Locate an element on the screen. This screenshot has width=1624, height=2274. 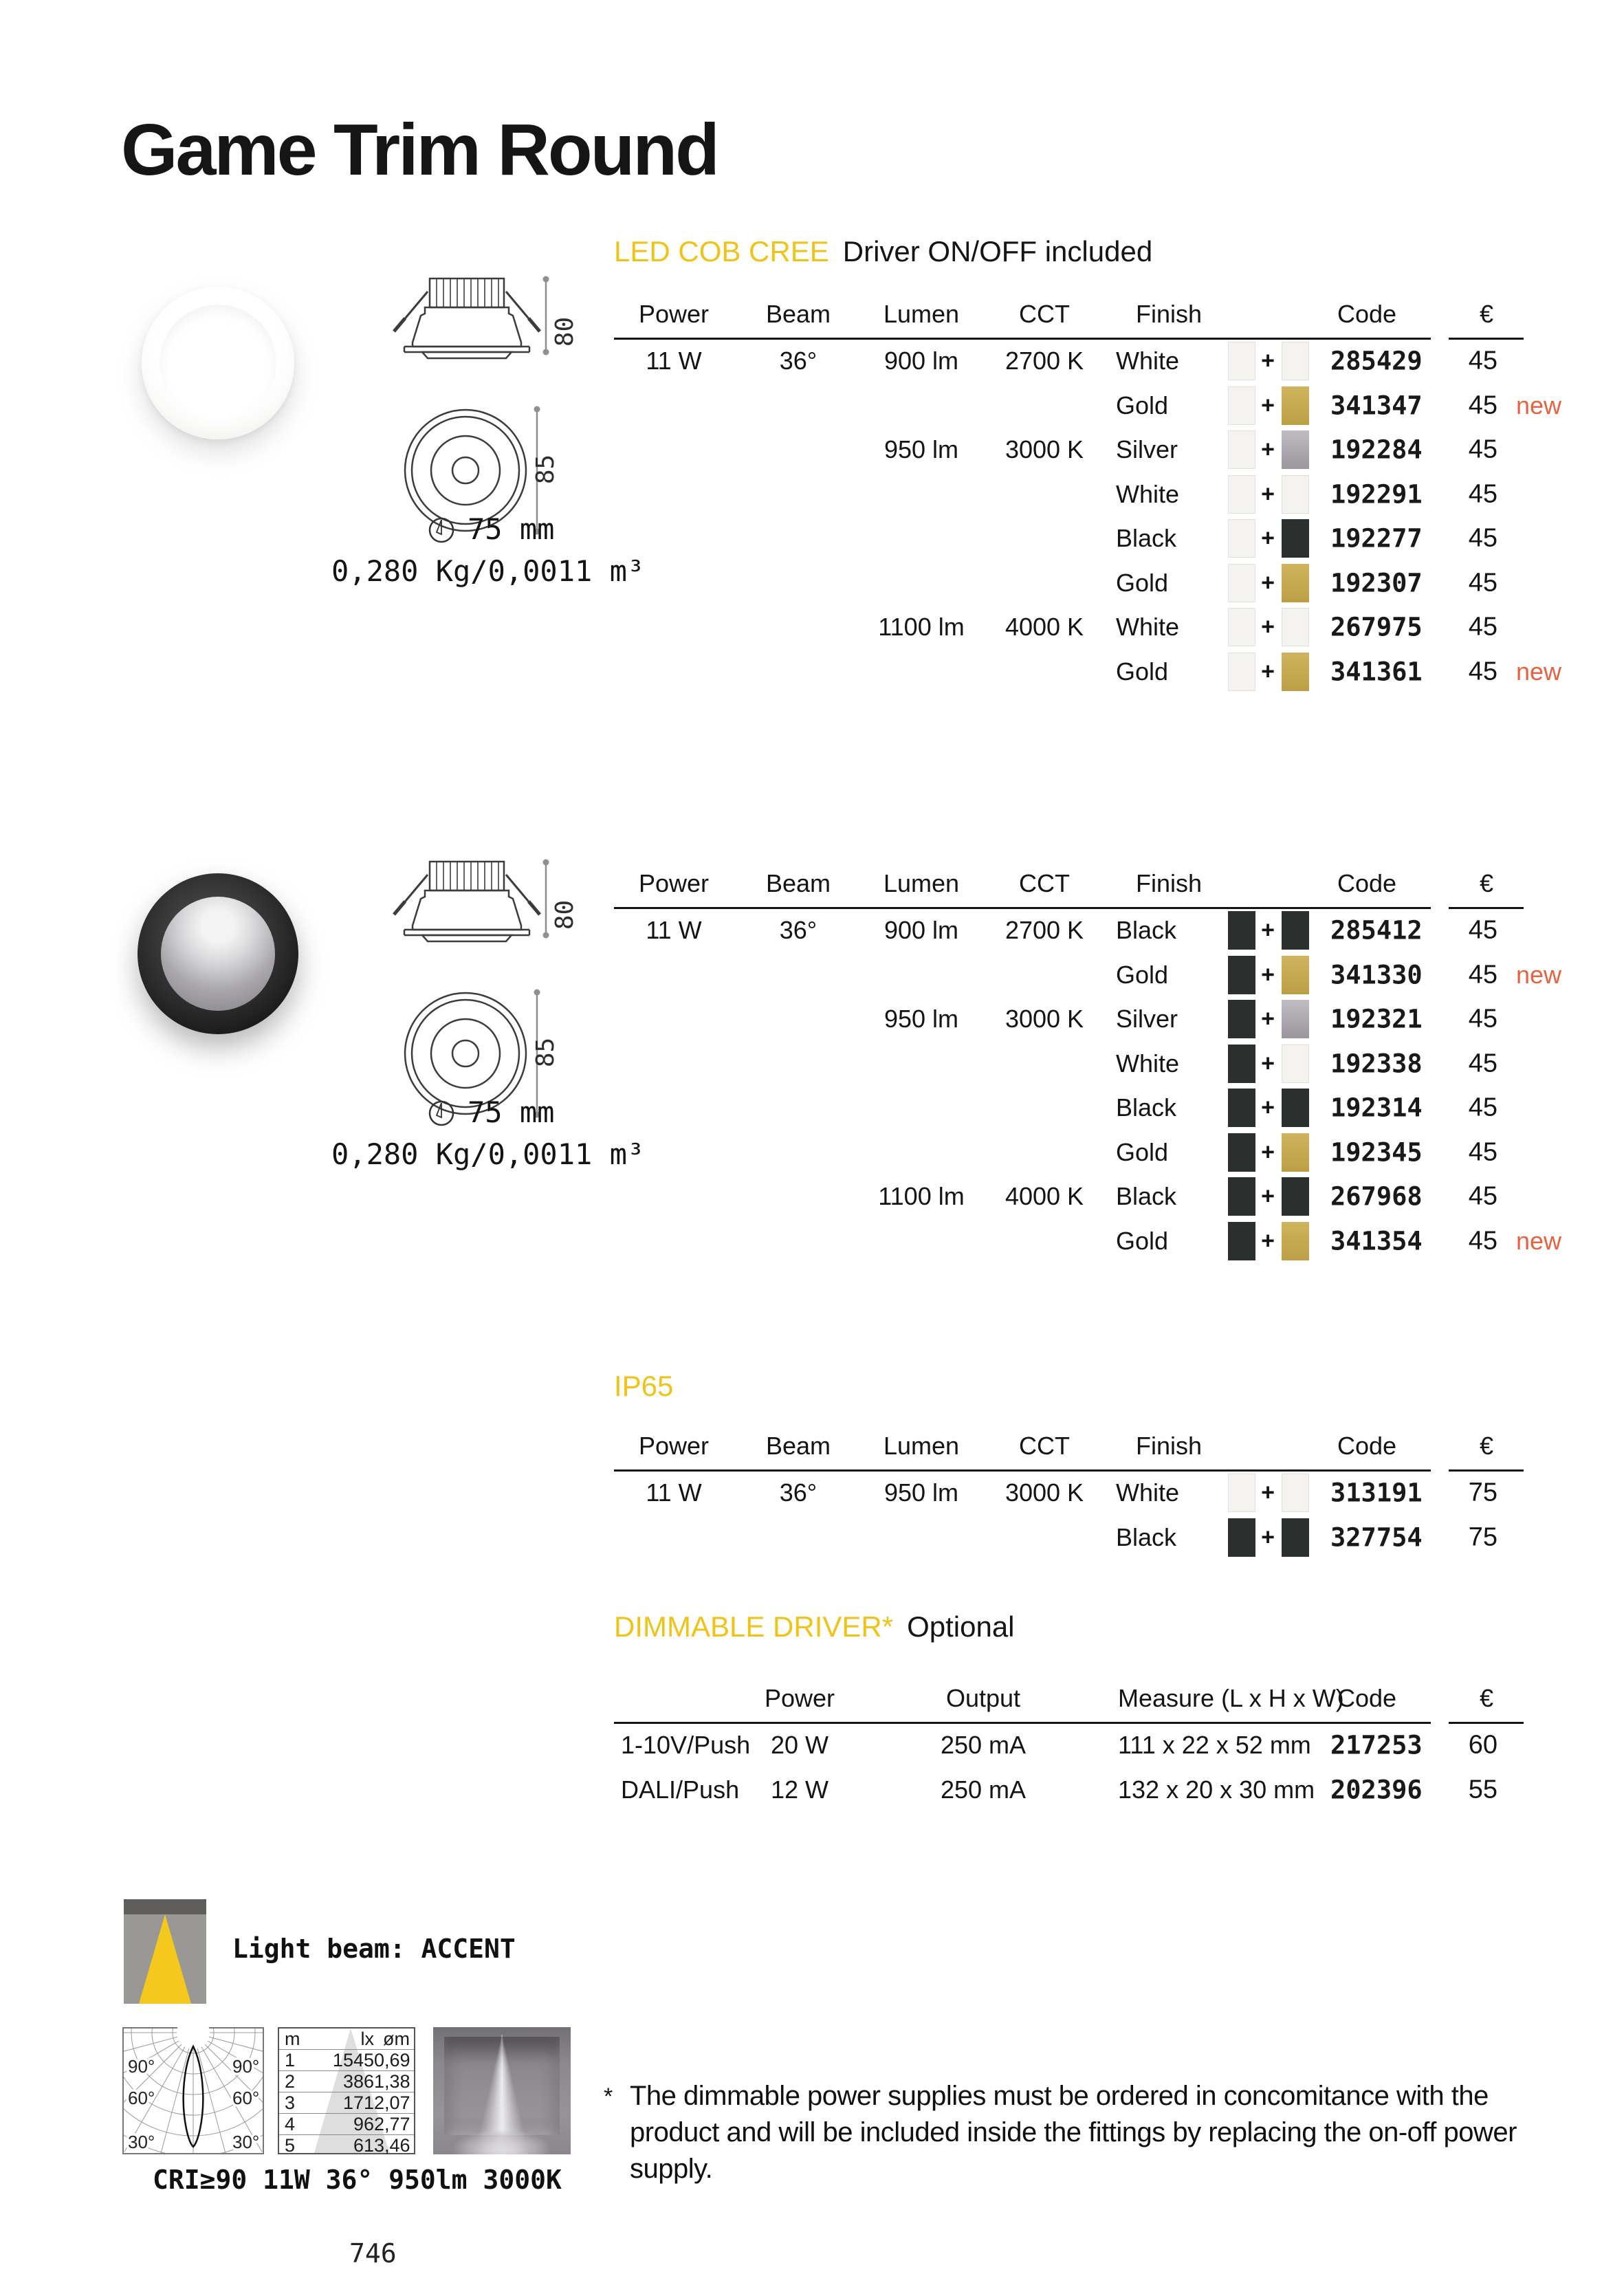
cell-finish: Black is located at coordinates (1146, 930).